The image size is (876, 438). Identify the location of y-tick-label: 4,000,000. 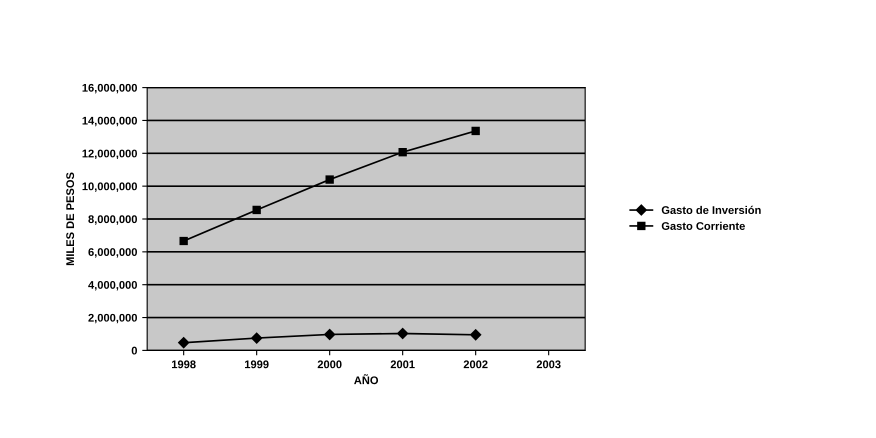
(112, 285).